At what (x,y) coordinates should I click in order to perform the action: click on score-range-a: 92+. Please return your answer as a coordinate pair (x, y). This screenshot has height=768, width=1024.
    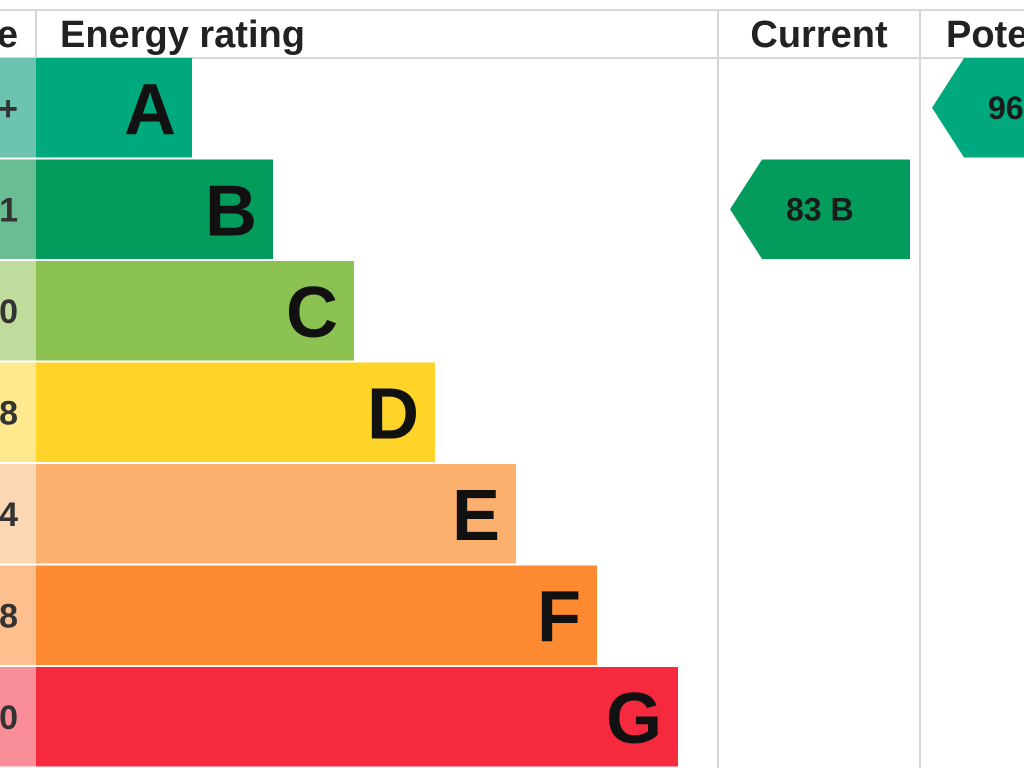
    Looking at the image, I should click on (9, 109).